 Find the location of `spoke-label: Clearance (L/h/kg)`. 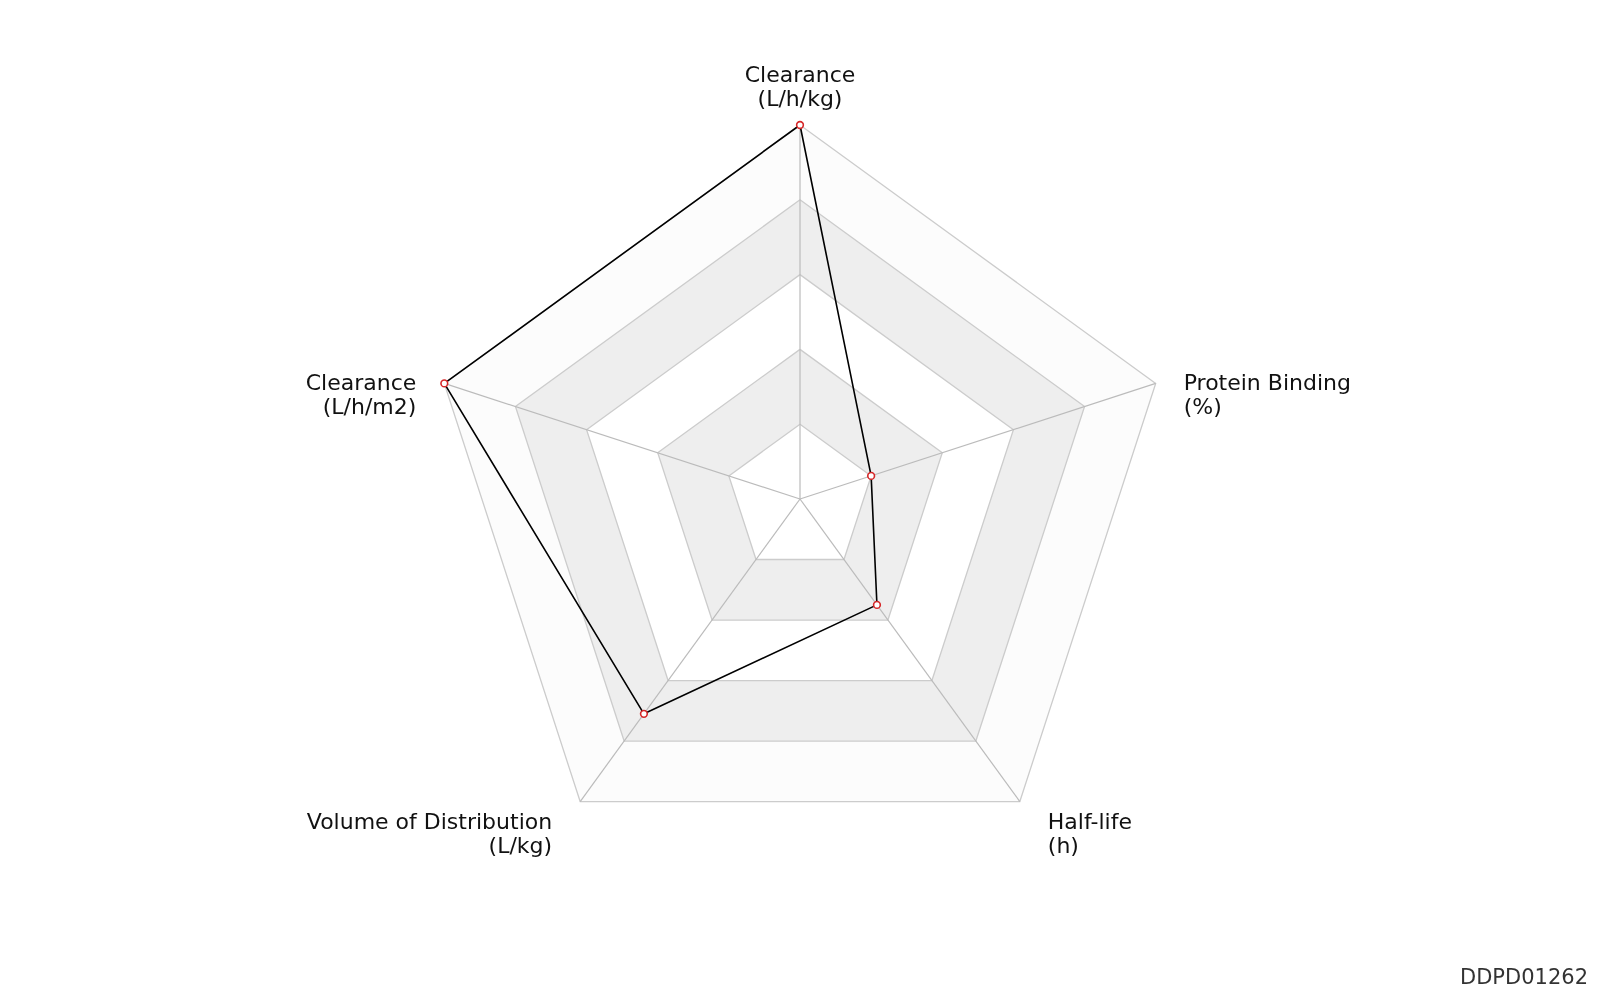

spoke-label: Clearance (L/h/kg) is located at coordinates (800, 86).